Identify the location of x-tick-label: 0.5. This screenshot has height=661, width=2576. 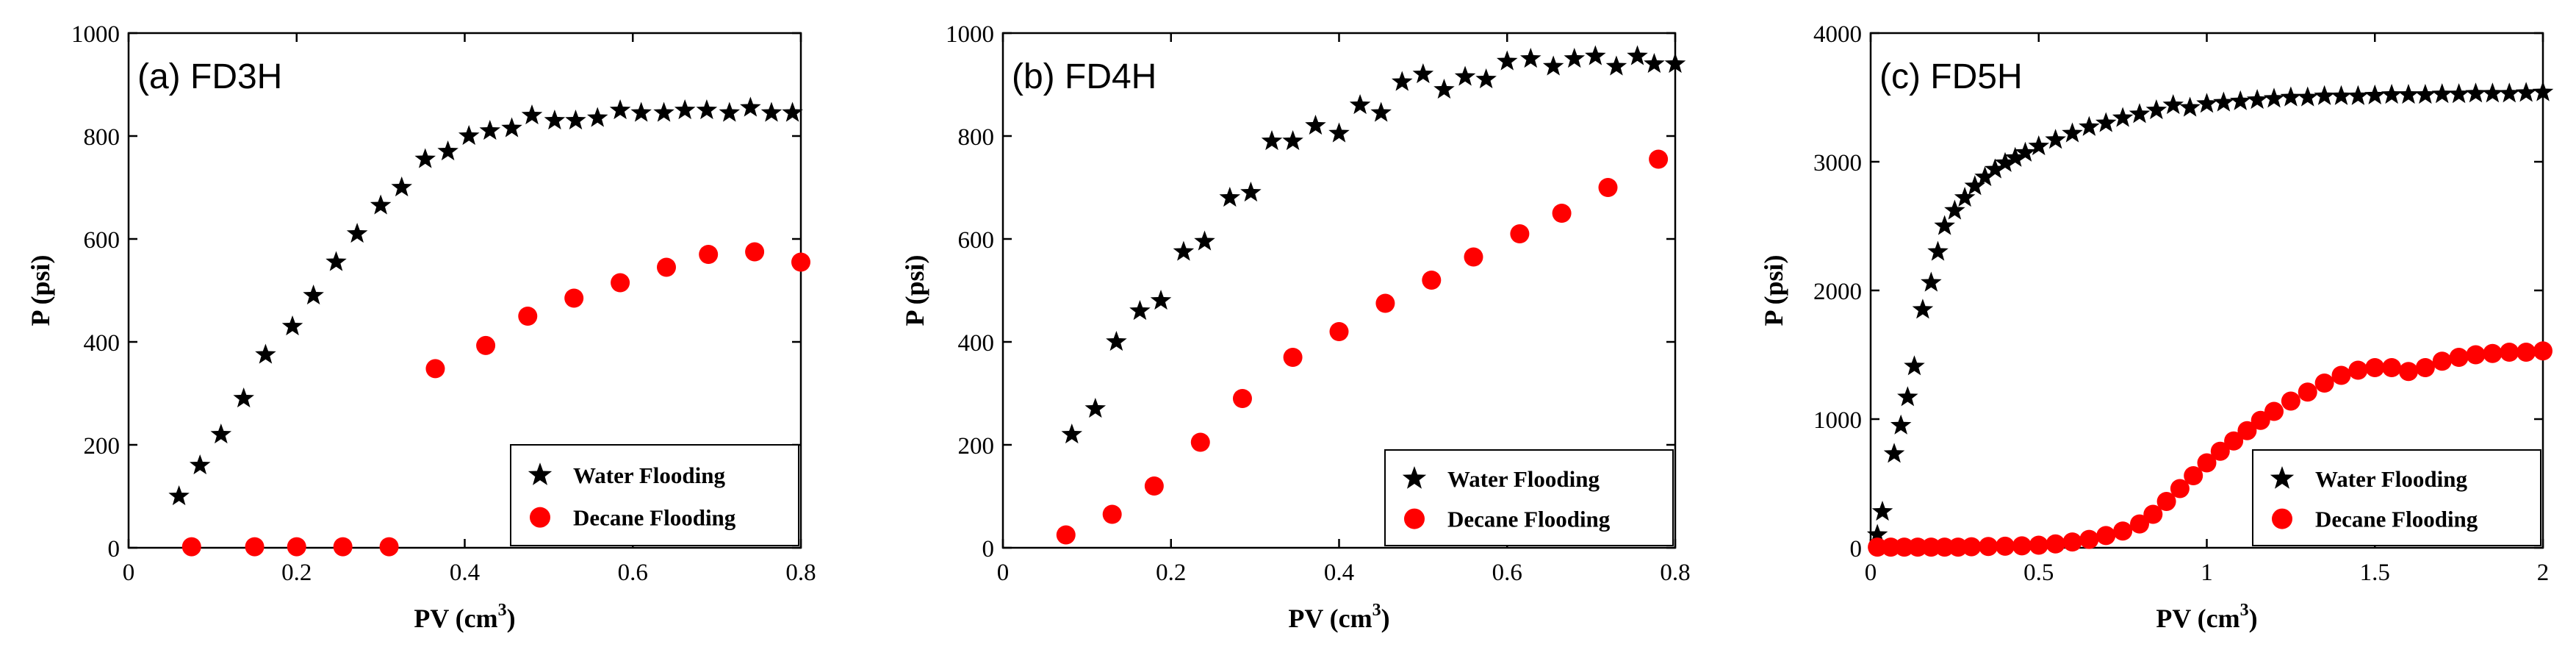
(2038, 573).